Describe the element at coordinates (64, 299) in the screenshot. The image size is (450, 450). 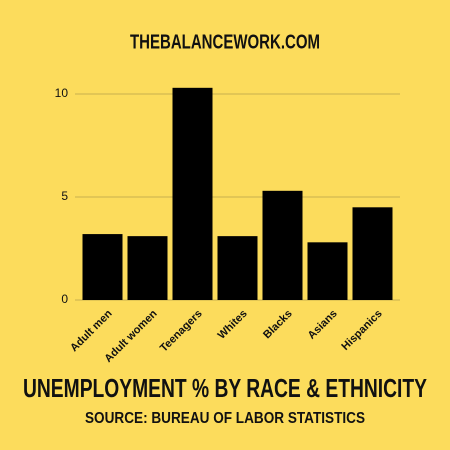
I see `y-tick-label: 0` at that location.